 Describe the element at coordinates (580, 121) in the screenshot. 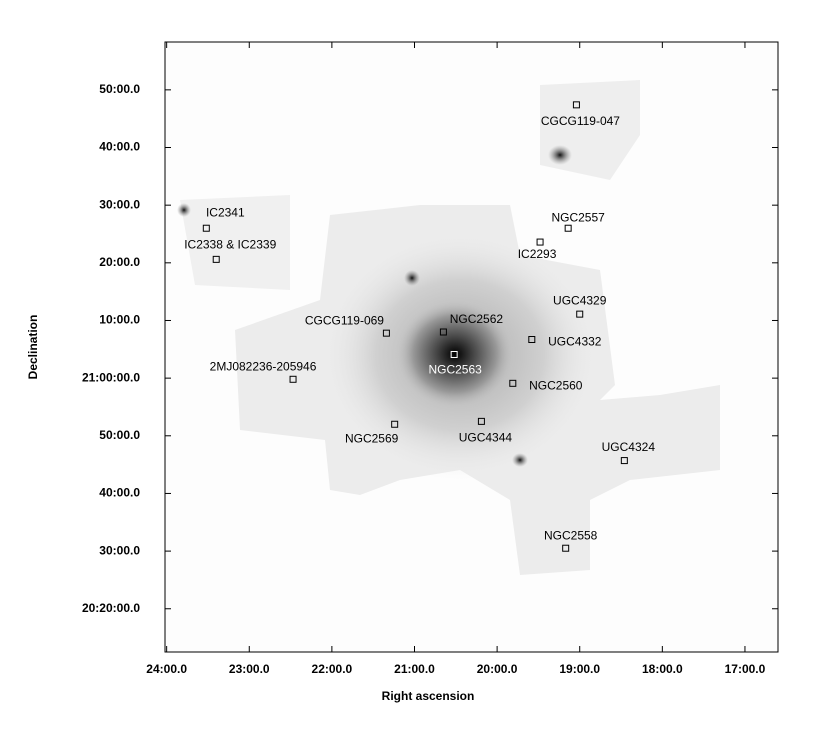

I see `galaxy-label: CGCG119-047` at that location.